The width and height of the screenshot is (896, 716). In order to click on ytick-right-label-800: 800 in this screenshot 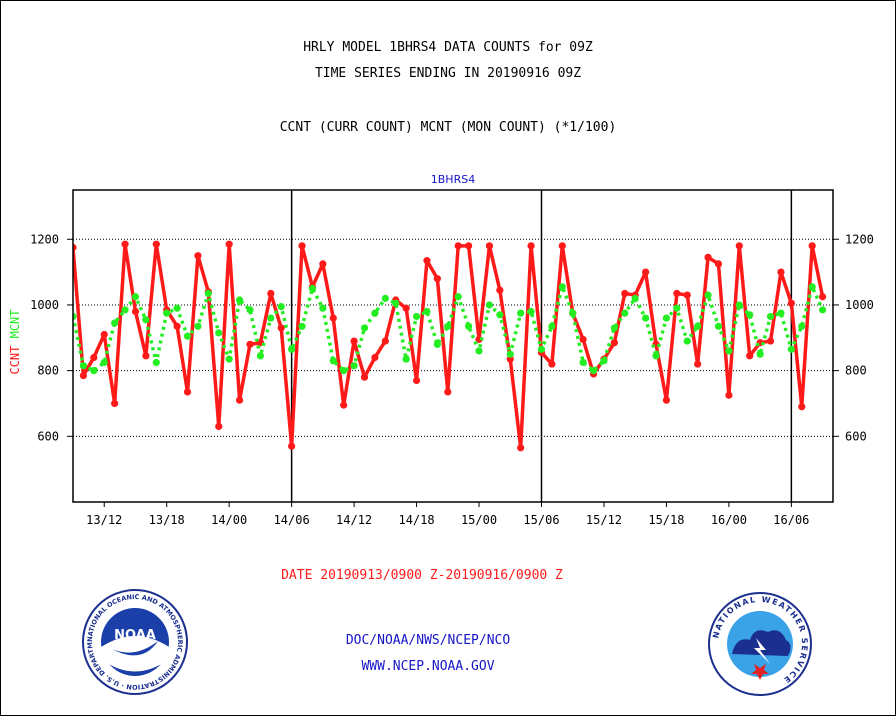, I will do `click(856, 371)`.